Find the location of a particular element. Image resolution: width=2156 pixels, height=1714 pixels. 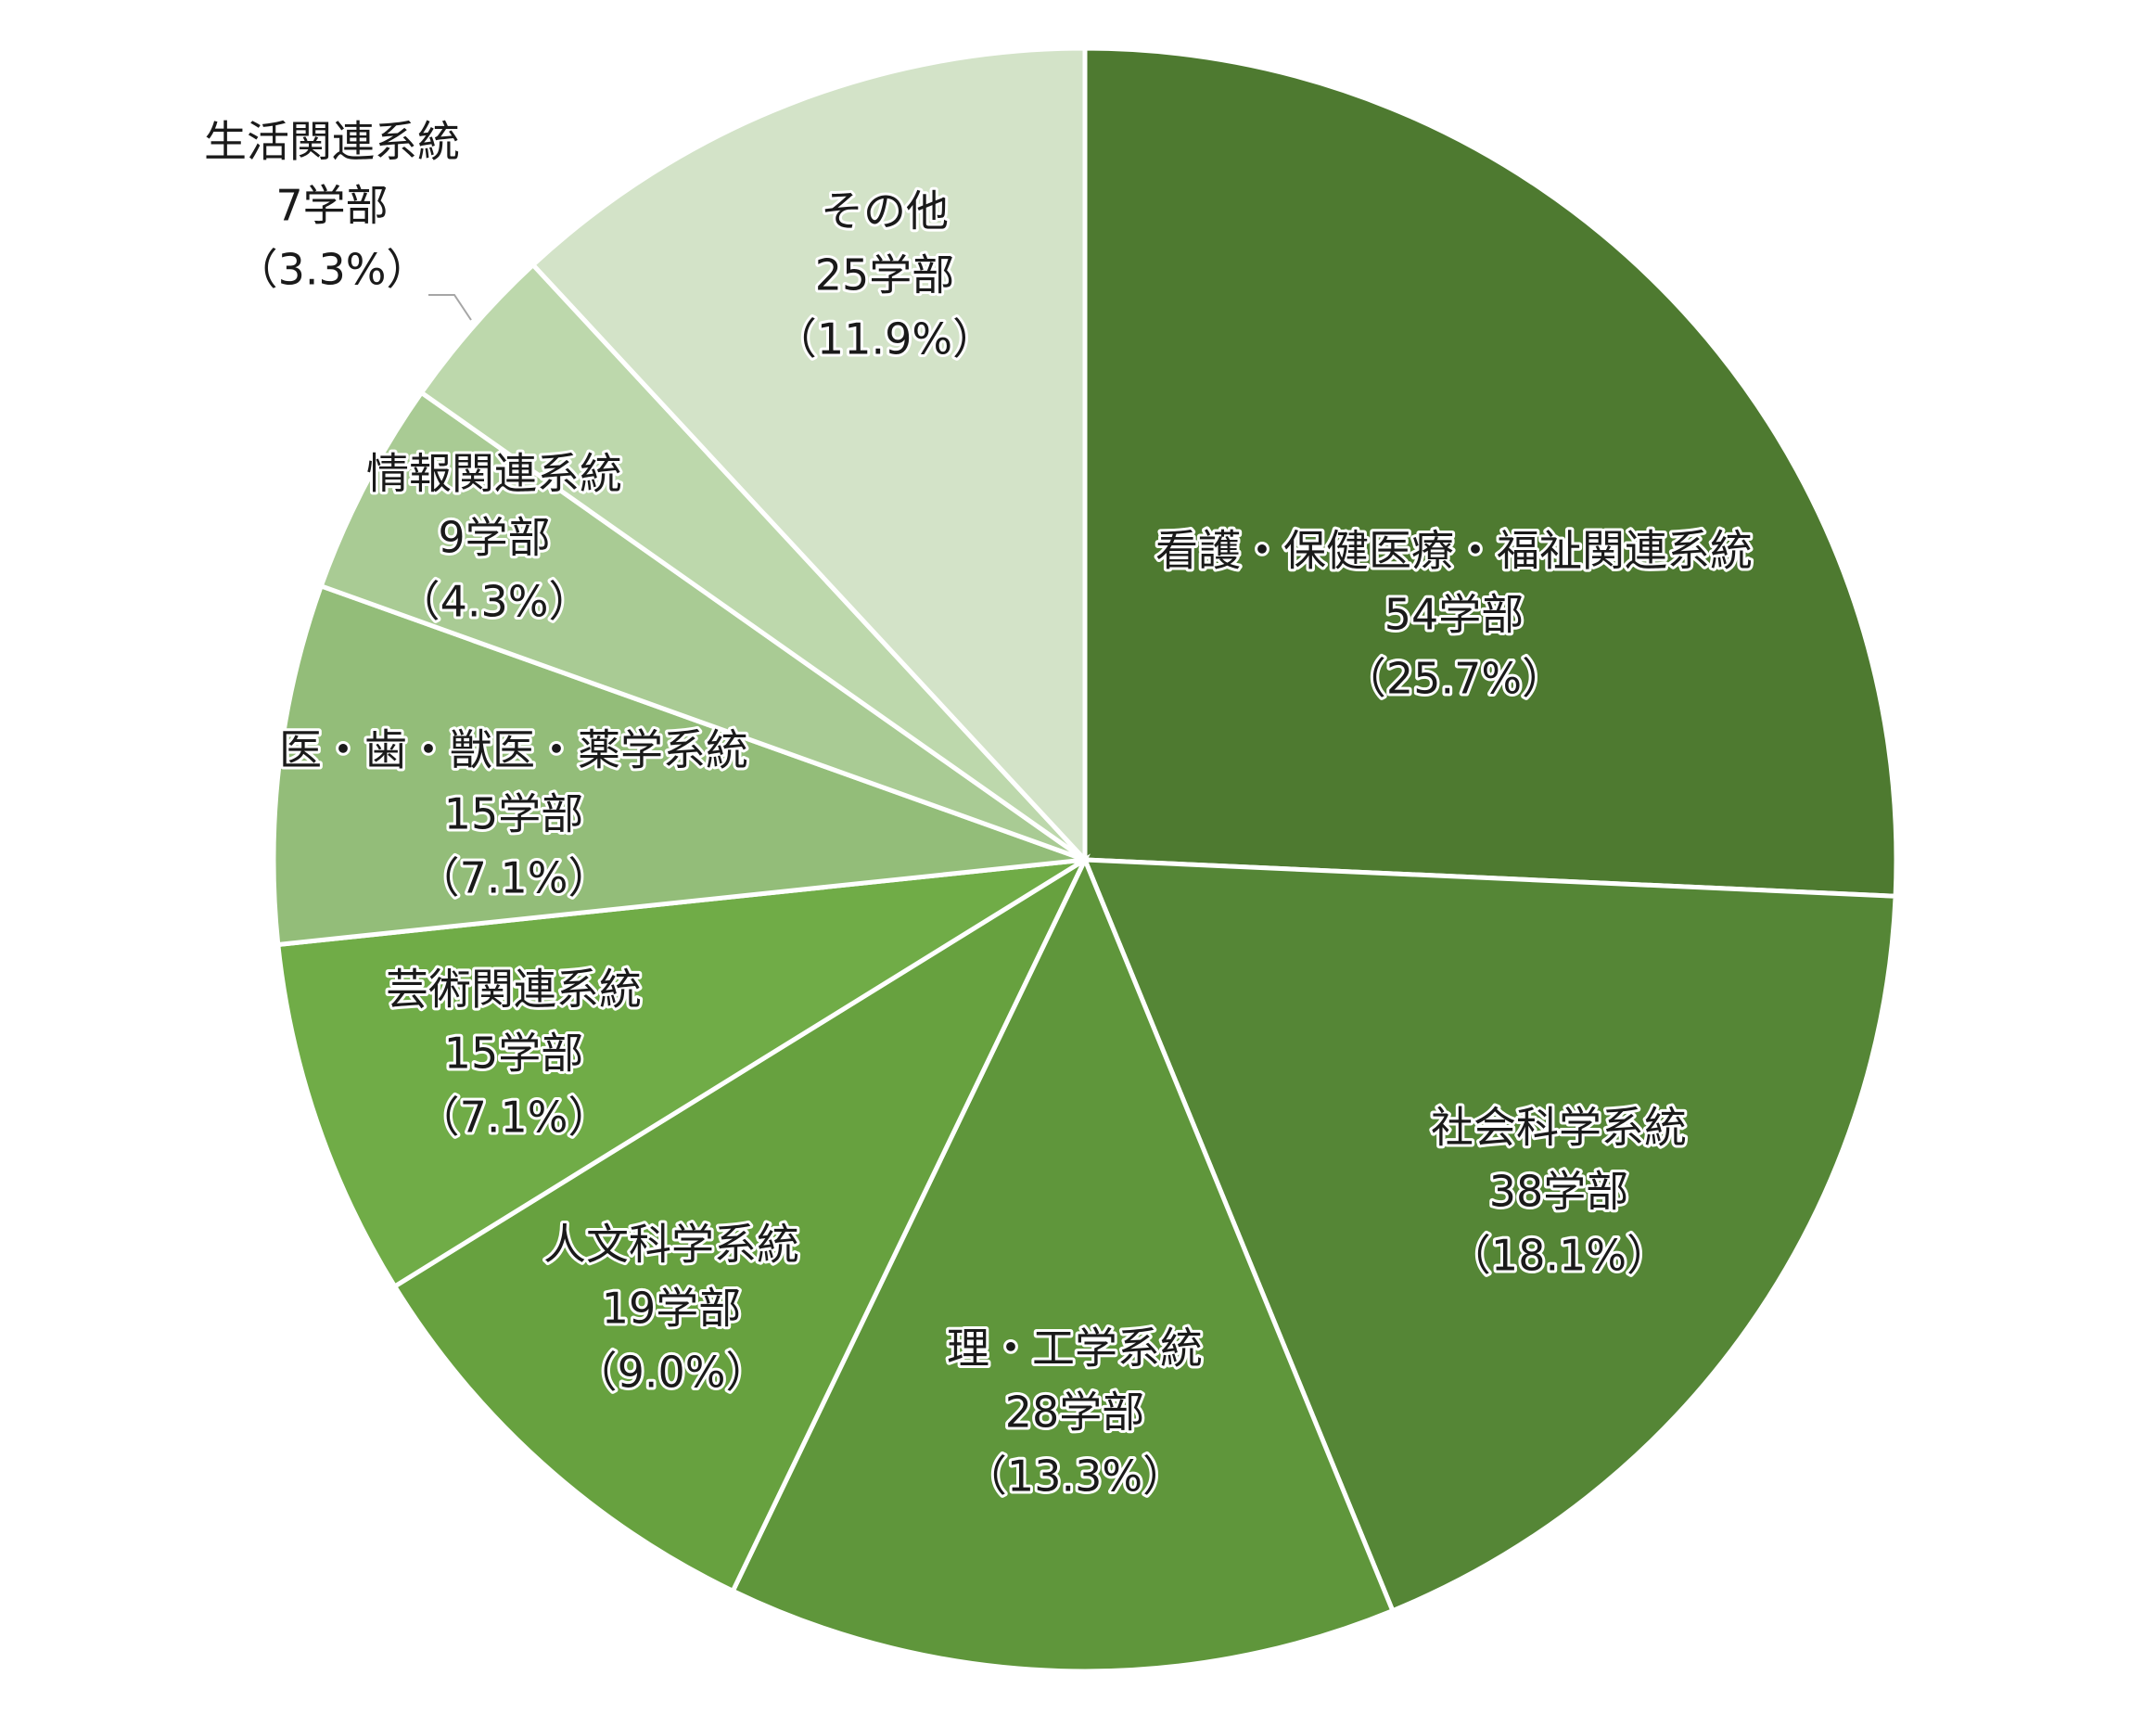

slice-value: 7学部 is located at coordinates (332, 206).